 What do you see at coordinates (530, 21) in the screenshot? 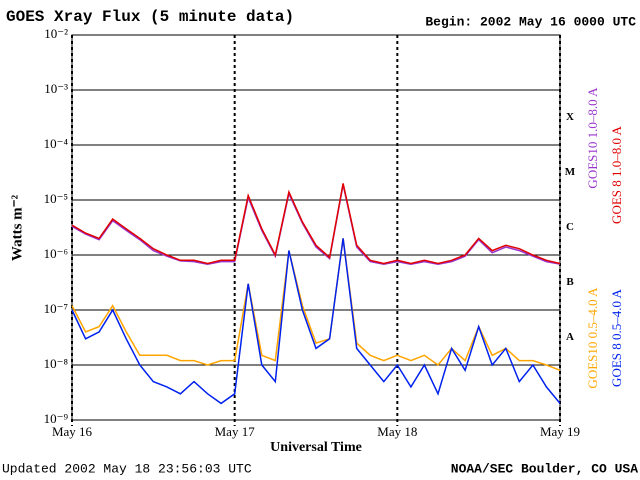
I see `chart-subtitle: Begin: 2002 May 16 0000 UTC` at bounding box center [530, 21].